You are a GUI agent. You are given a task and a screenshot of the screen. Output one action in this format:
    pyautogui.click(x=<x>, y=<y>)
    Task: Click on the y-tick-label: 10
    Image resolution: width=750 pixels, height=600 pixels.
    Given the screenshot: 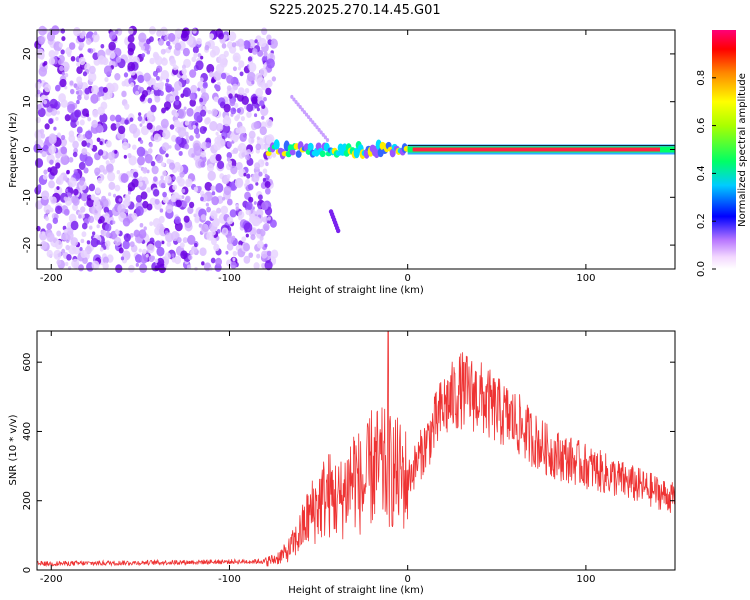 What is the action you would take?
    pyautogui.click(x=27, y=101)
    